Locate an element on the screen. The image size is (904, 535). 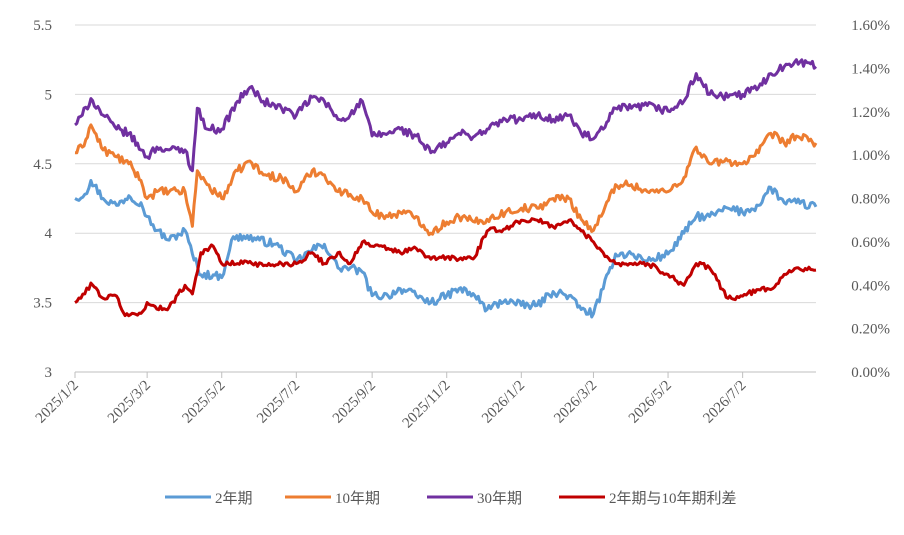
y-left-tick-label: 5.5 is located at coordinates (42, 26).